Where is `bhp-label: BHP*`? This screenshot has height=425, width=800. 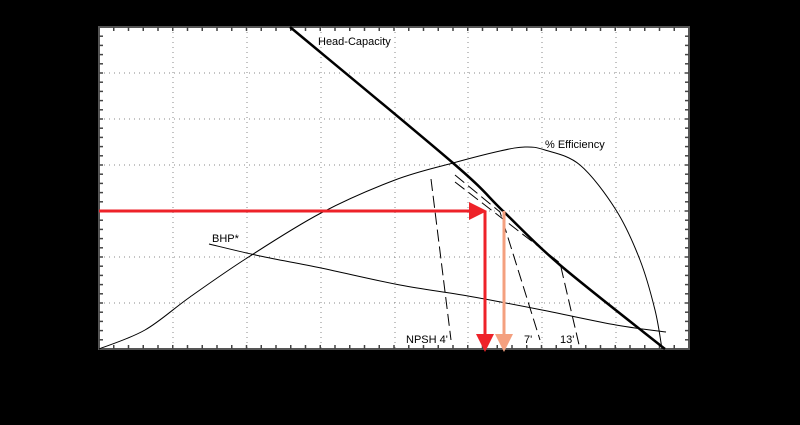
bhp-label: BHP* is located at coordinates (226, 239).